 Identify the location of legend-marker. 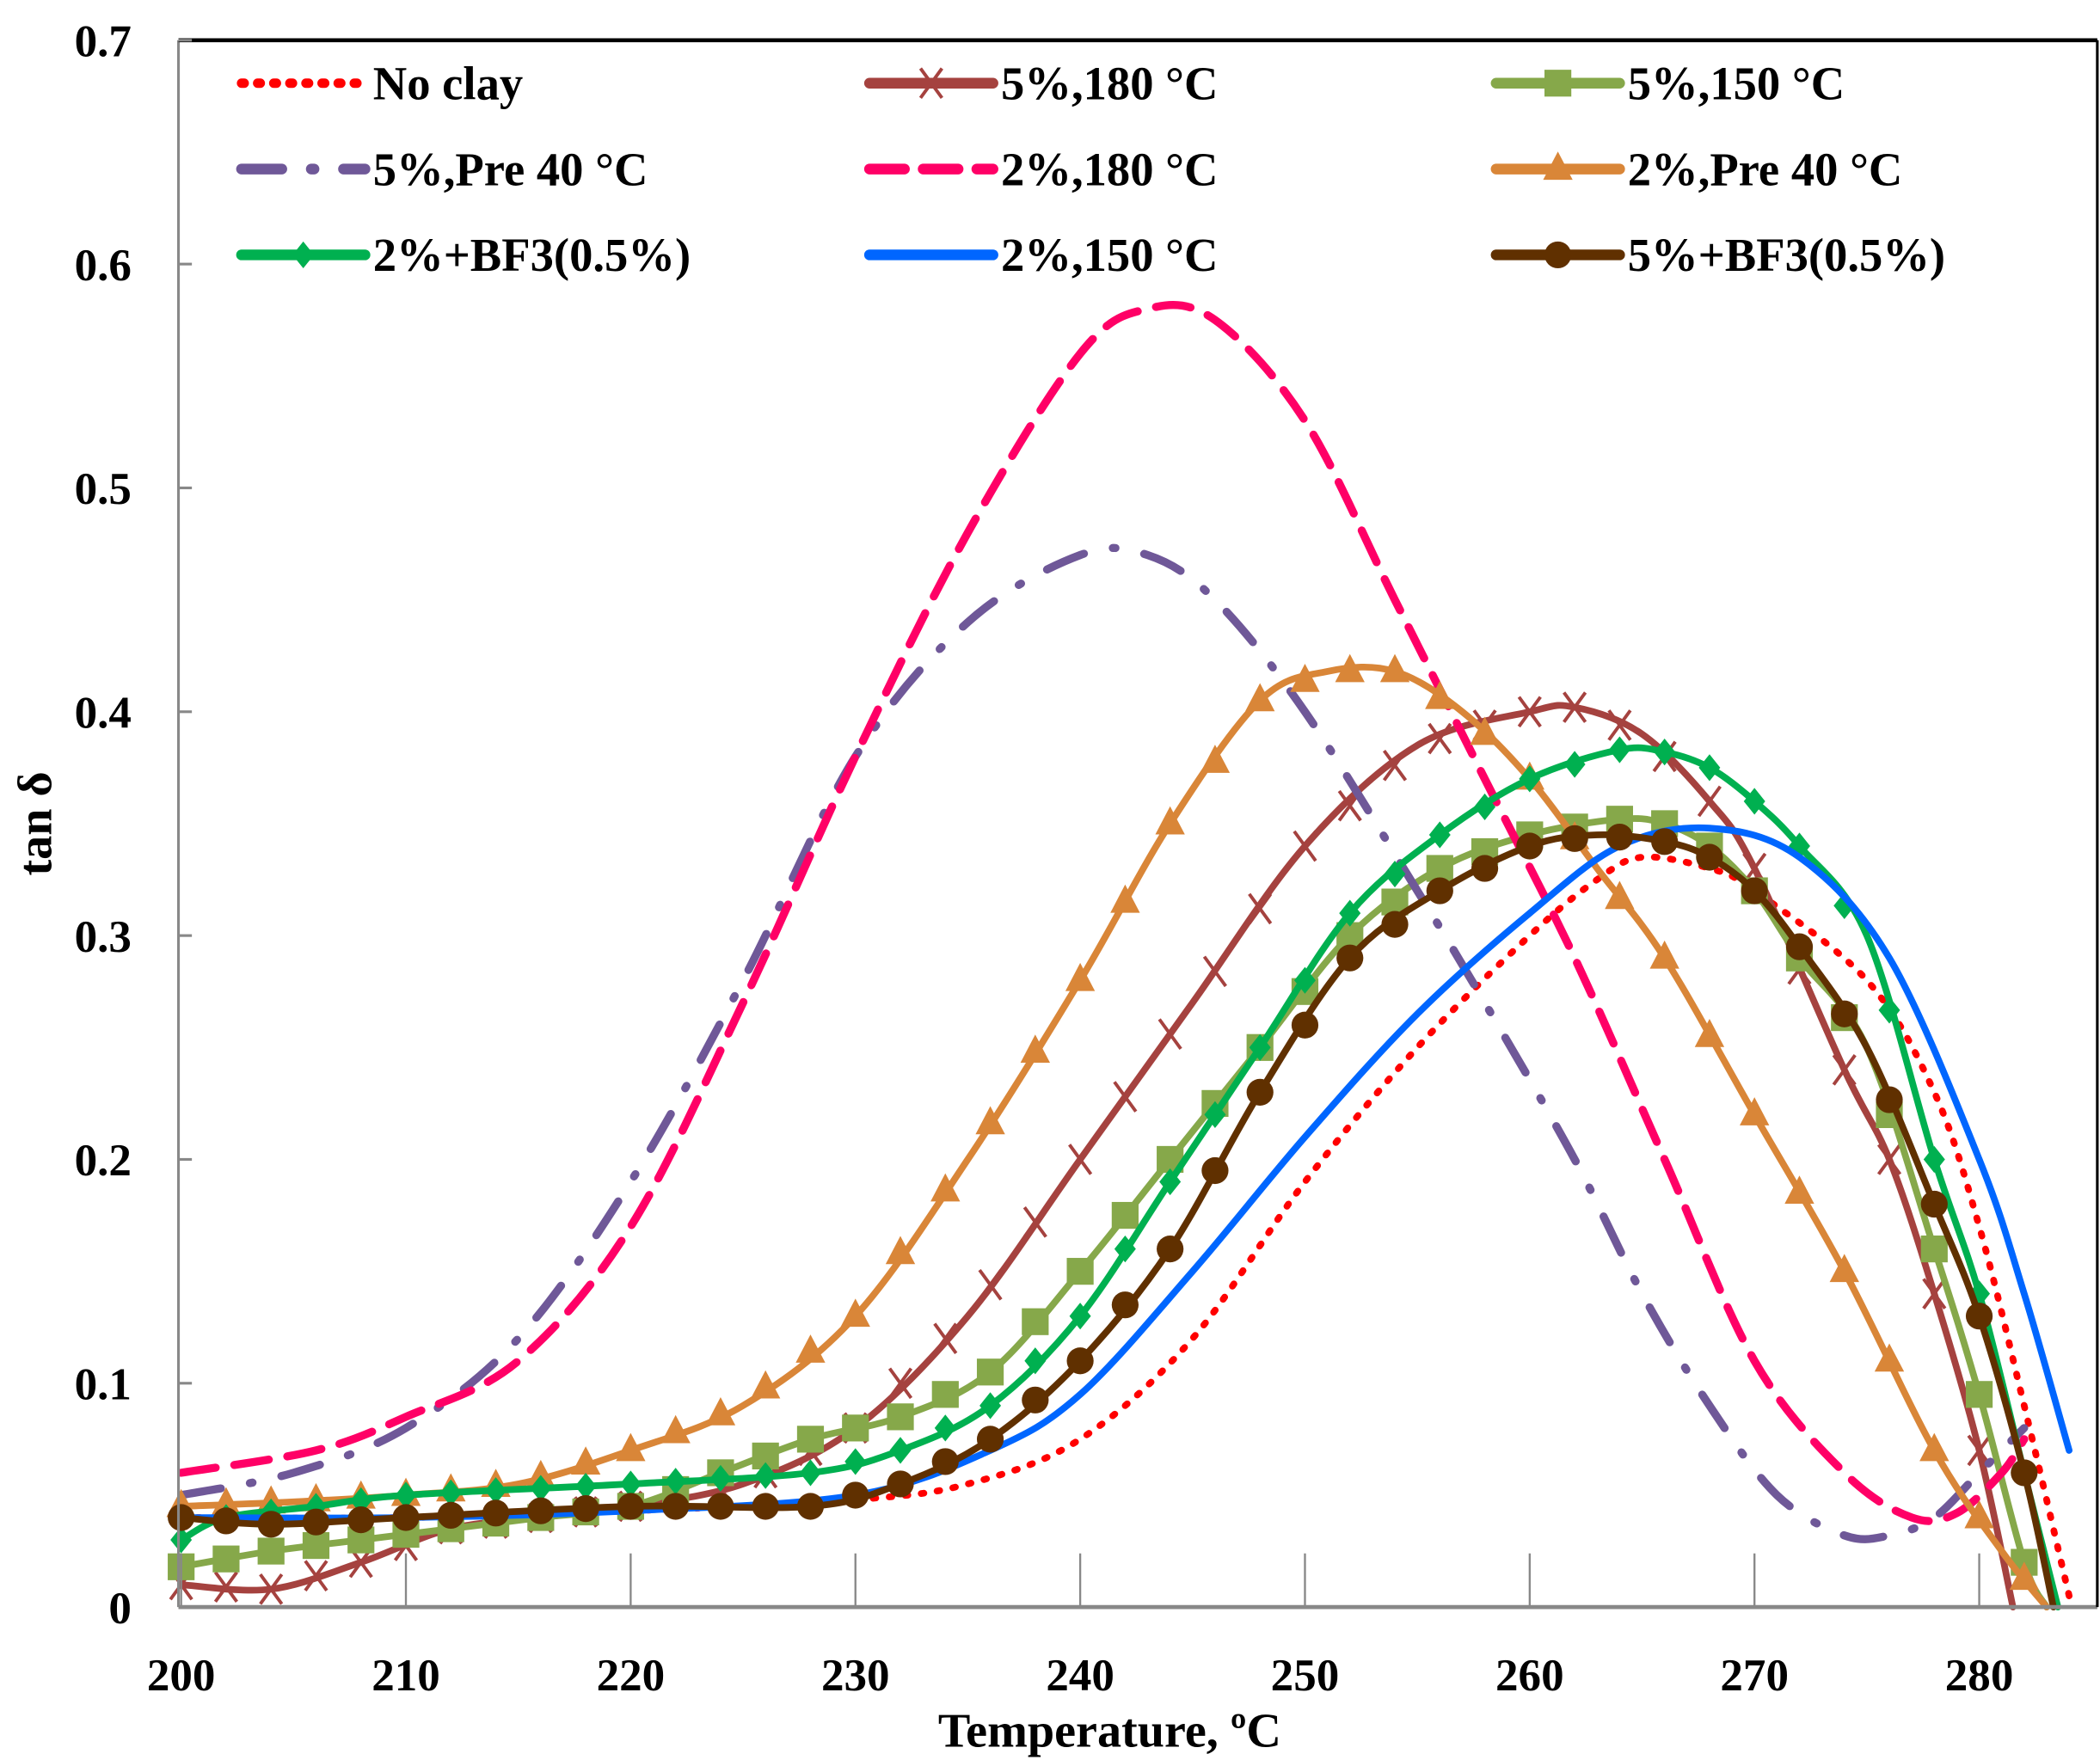
(1558, 255).